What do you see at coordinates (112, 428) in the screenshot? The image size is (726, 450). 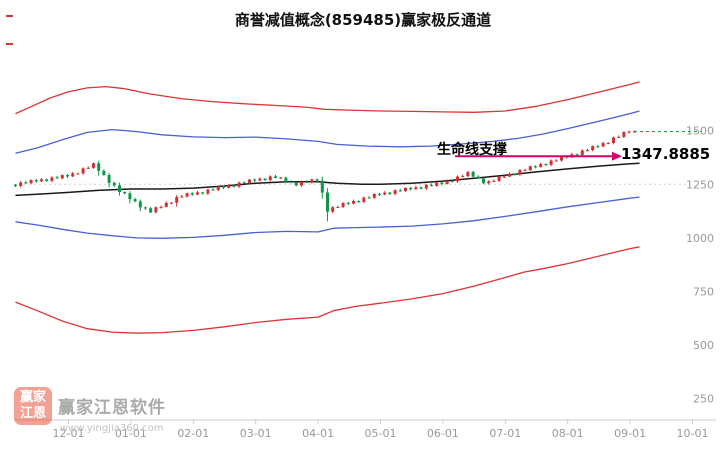 I see `watermark-url: www.yingjia360.com` at bounding box center [112, 428].